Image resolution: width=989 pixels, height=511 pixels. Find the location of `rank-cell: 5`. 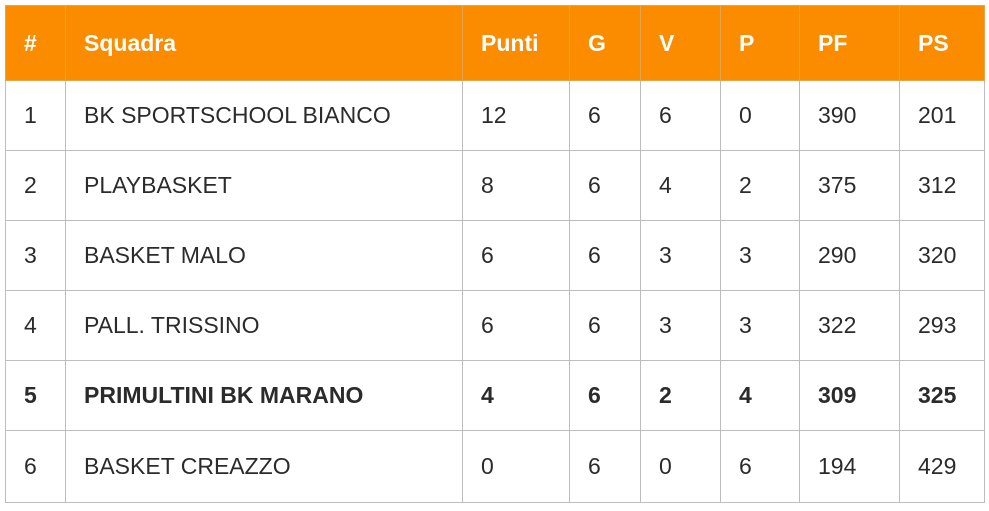

rank-cell: 5 is located at coordinates (35, 395).